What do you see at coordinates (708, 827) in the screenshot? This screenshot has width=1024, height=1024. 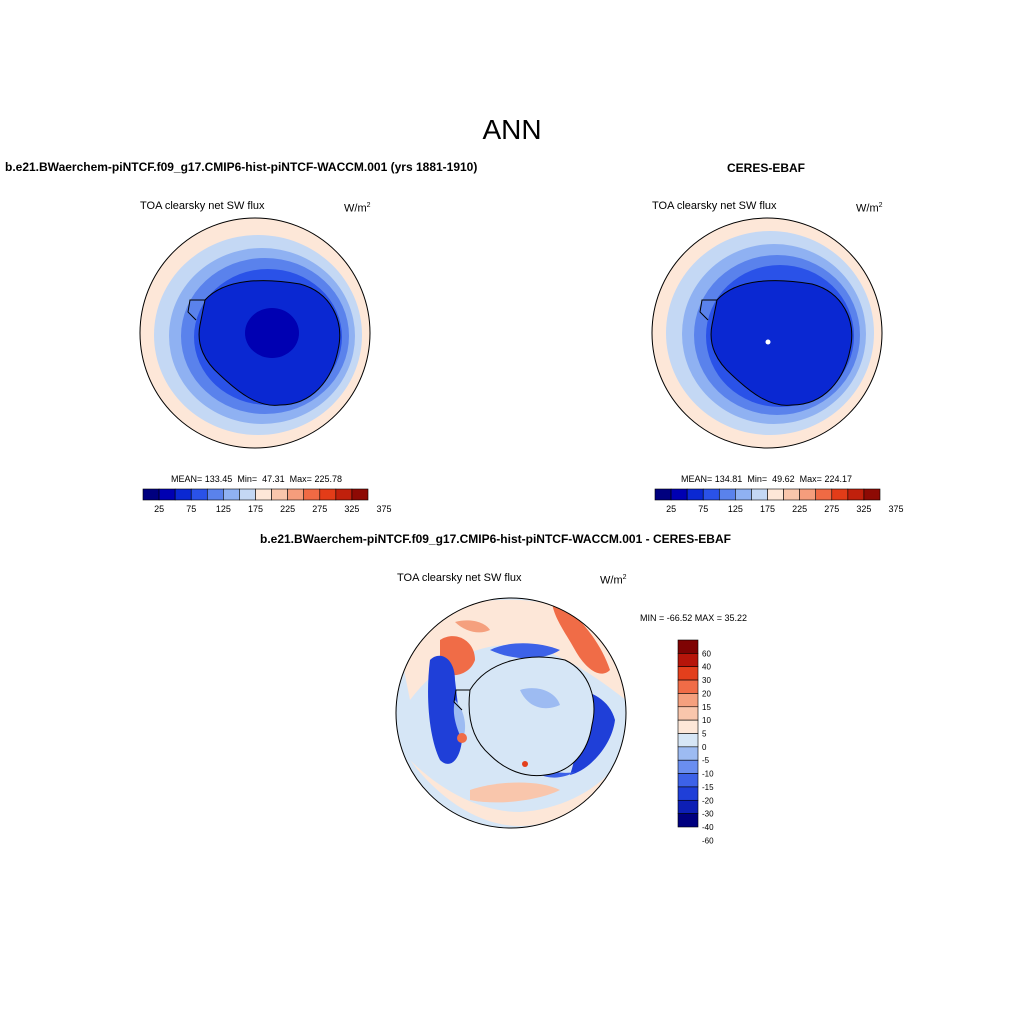 I see `diff-colorbar-label: -40` at bounding box center [708, 827].